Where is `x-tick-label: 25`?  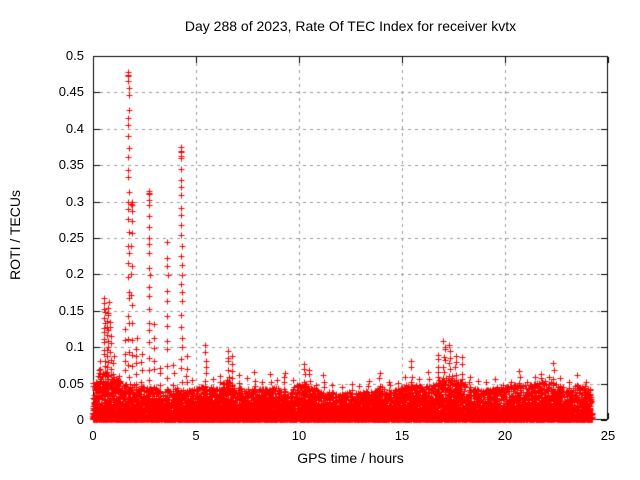
x-tick-label: 25 is located at coordinates (608, 435).